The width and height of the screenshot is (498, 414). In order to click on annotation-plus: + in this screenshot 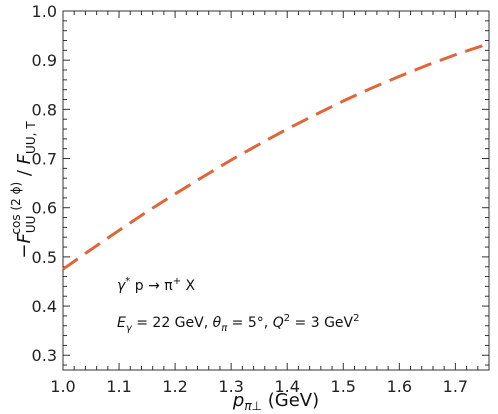, I will do `click(177, 281)`.